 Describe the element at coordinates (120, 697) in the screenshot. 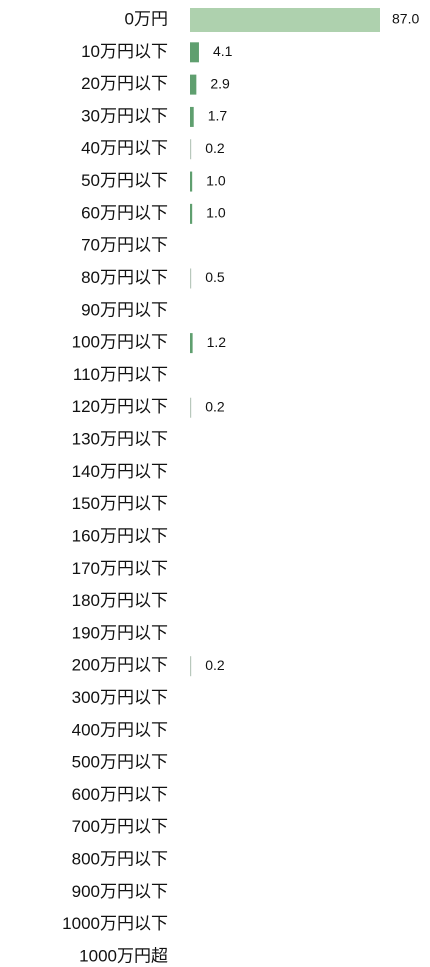

I see `y-tick-label: 300万円以下` at that location.